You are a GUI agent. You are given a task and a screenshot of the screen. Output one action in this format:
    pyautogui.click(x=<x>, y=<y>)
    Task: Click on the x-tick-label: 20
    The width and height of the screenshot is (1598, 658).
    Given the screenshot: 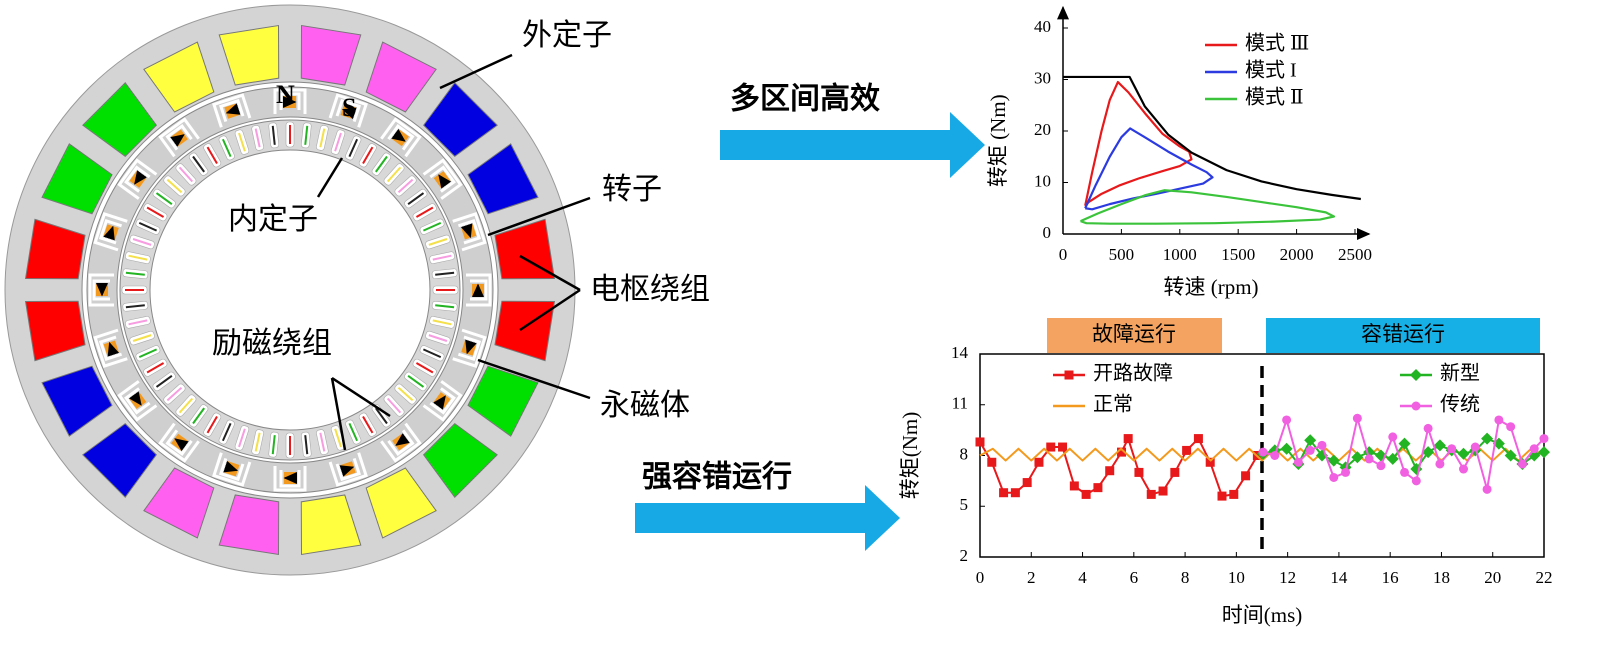 What is the action you would take?
    pyautogui.click(x=1492, y=577)
    